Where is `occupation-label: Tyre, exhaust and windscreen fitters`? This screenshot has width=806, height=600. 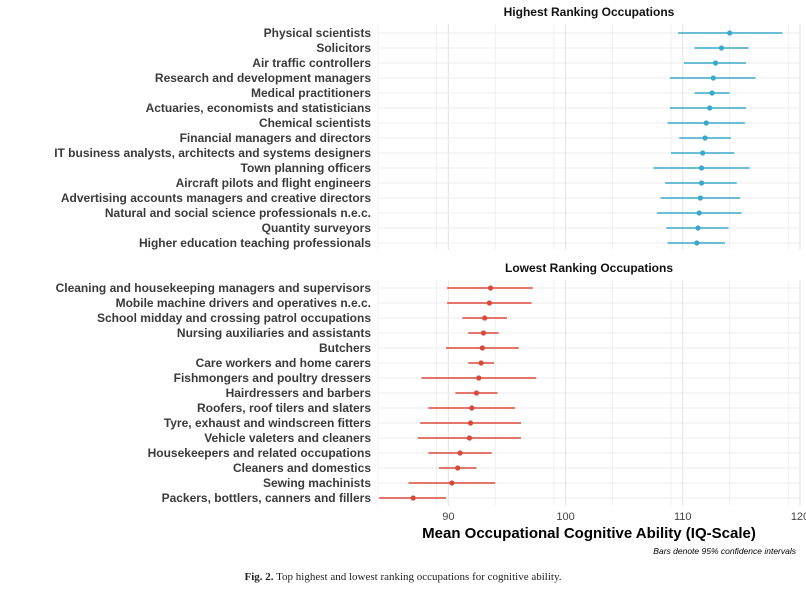 occupation-label: Tyre, exhaust and windscreen fitters is located at coordinates (268, 423).